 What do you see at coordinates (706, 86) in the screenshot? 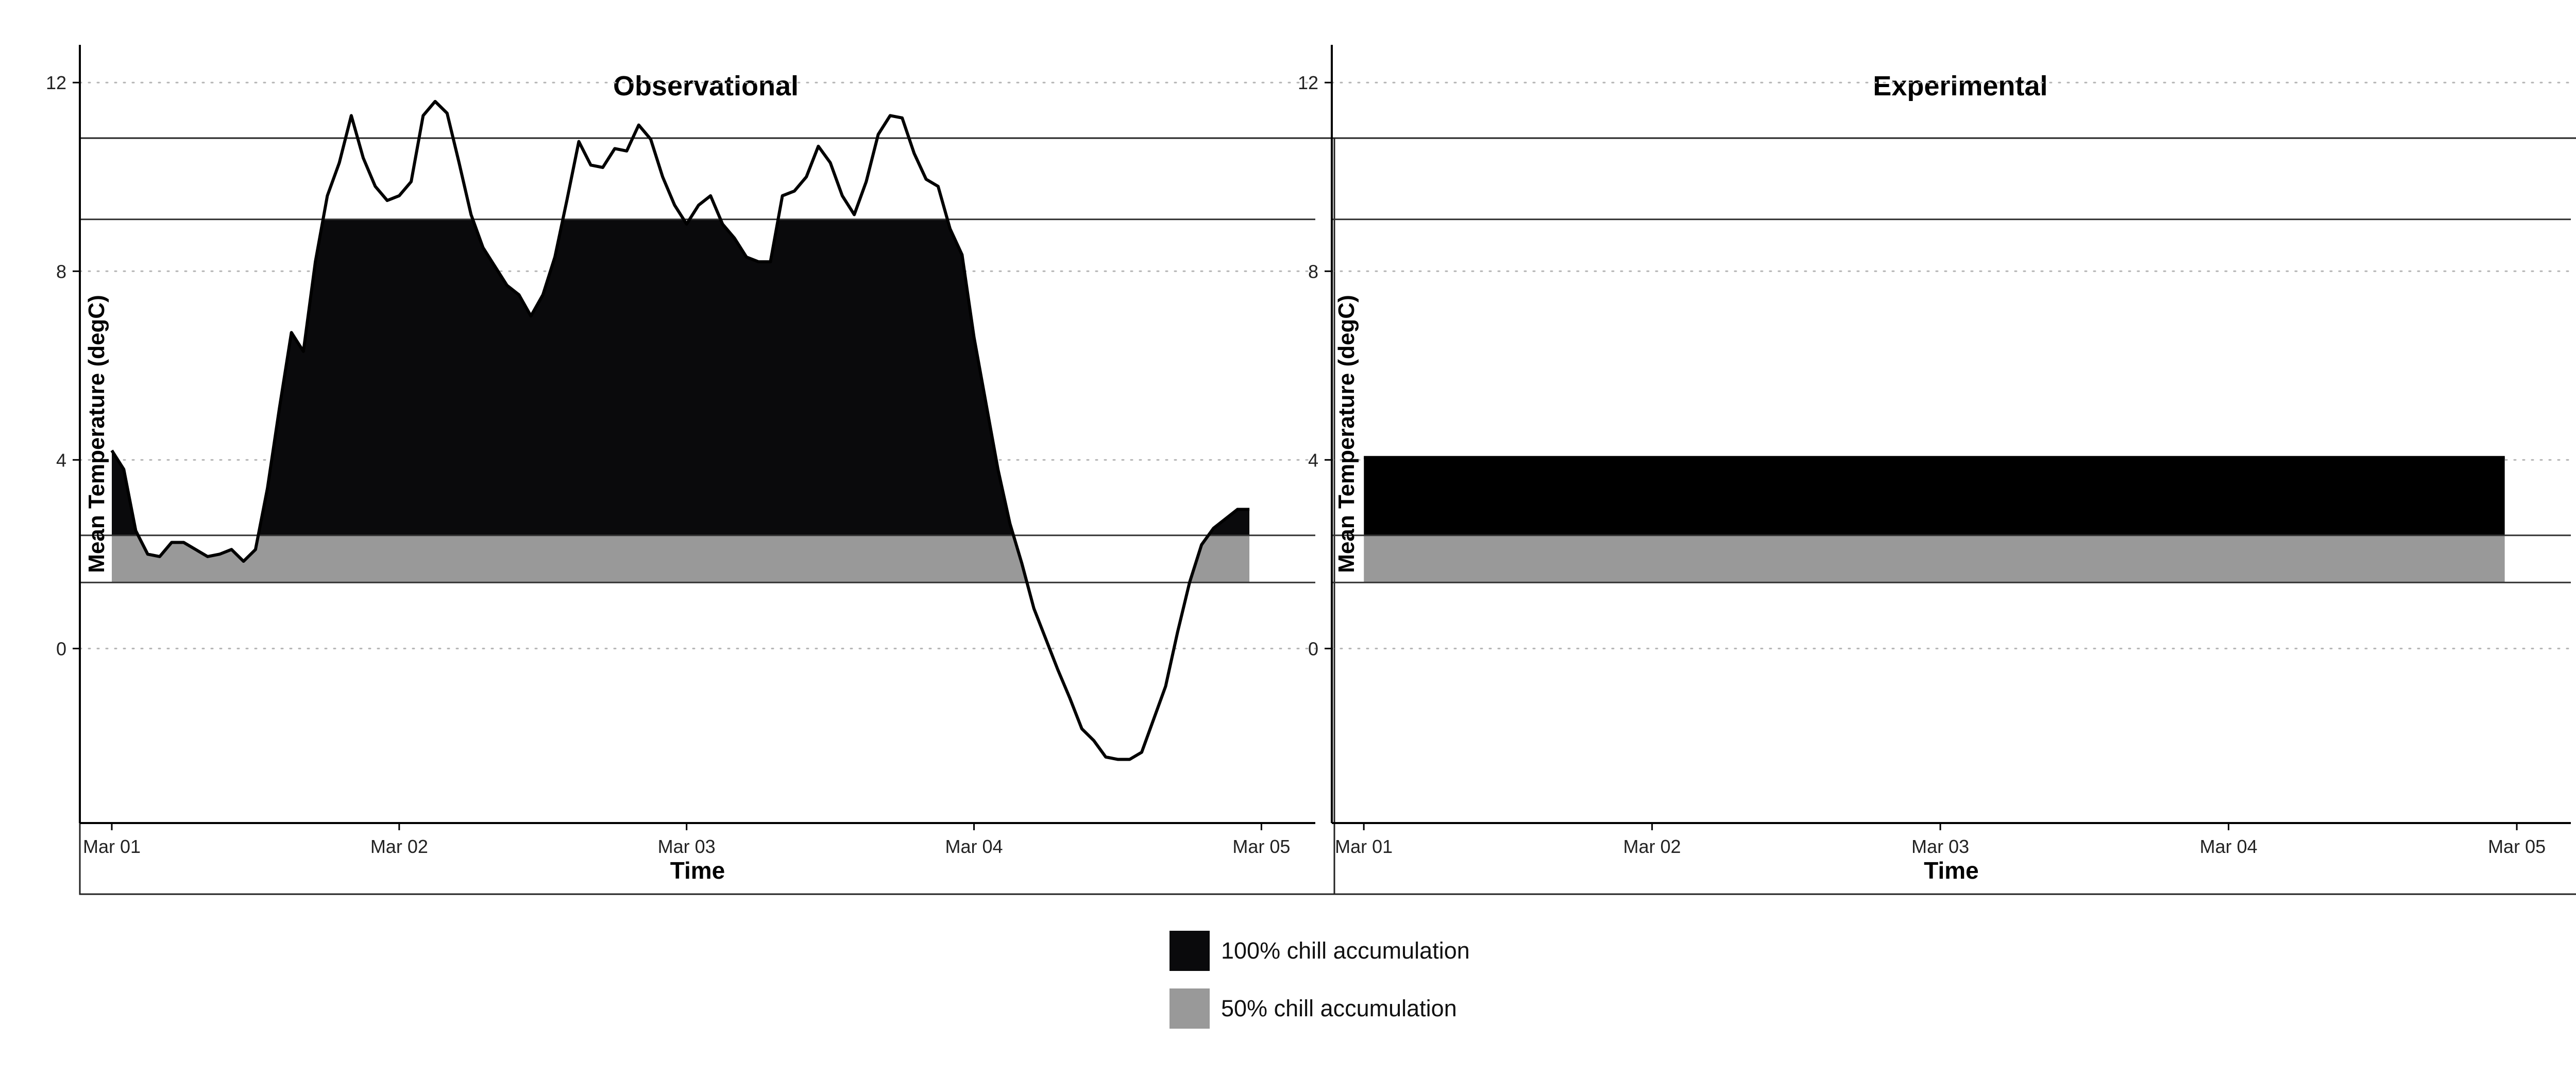
I see `chart-title: Observational` at bounding box center [706, 86].